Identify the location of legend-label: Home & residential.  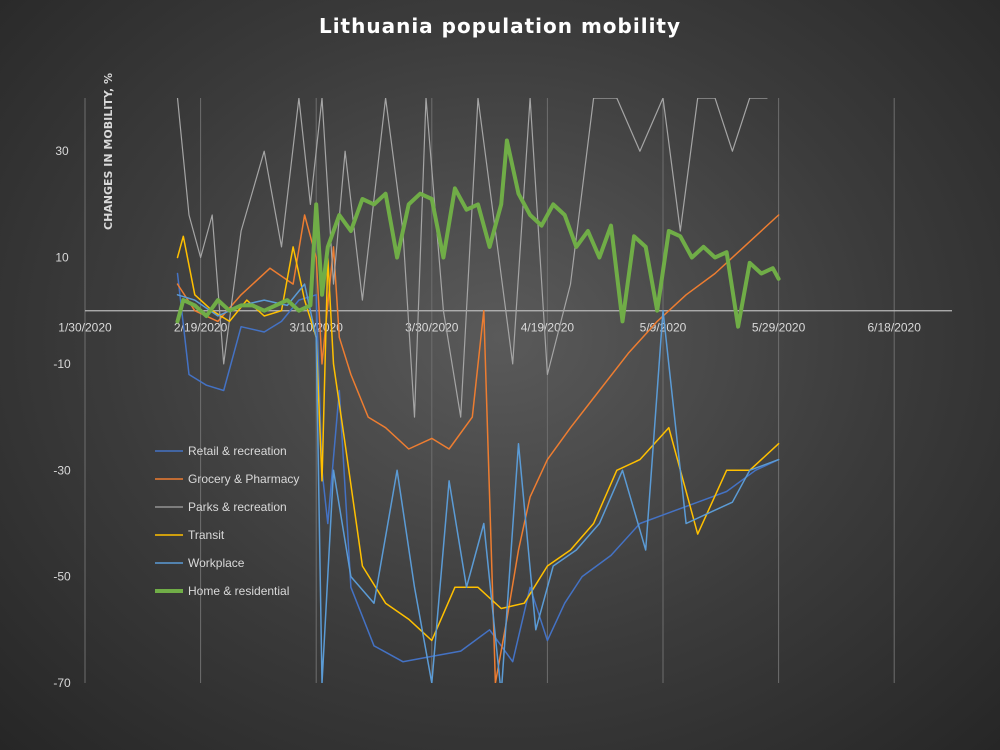
(238, 591).